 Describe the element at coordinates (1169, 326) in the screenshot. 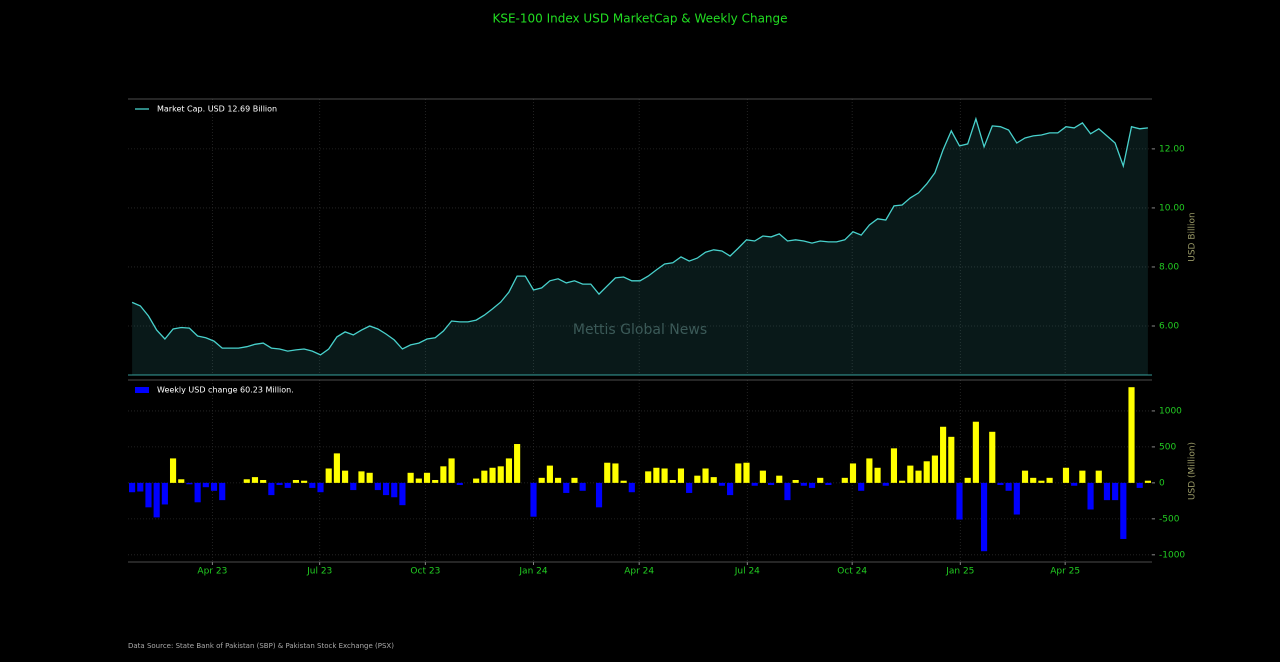

I see `y-tick-label: 6.00` at that location.